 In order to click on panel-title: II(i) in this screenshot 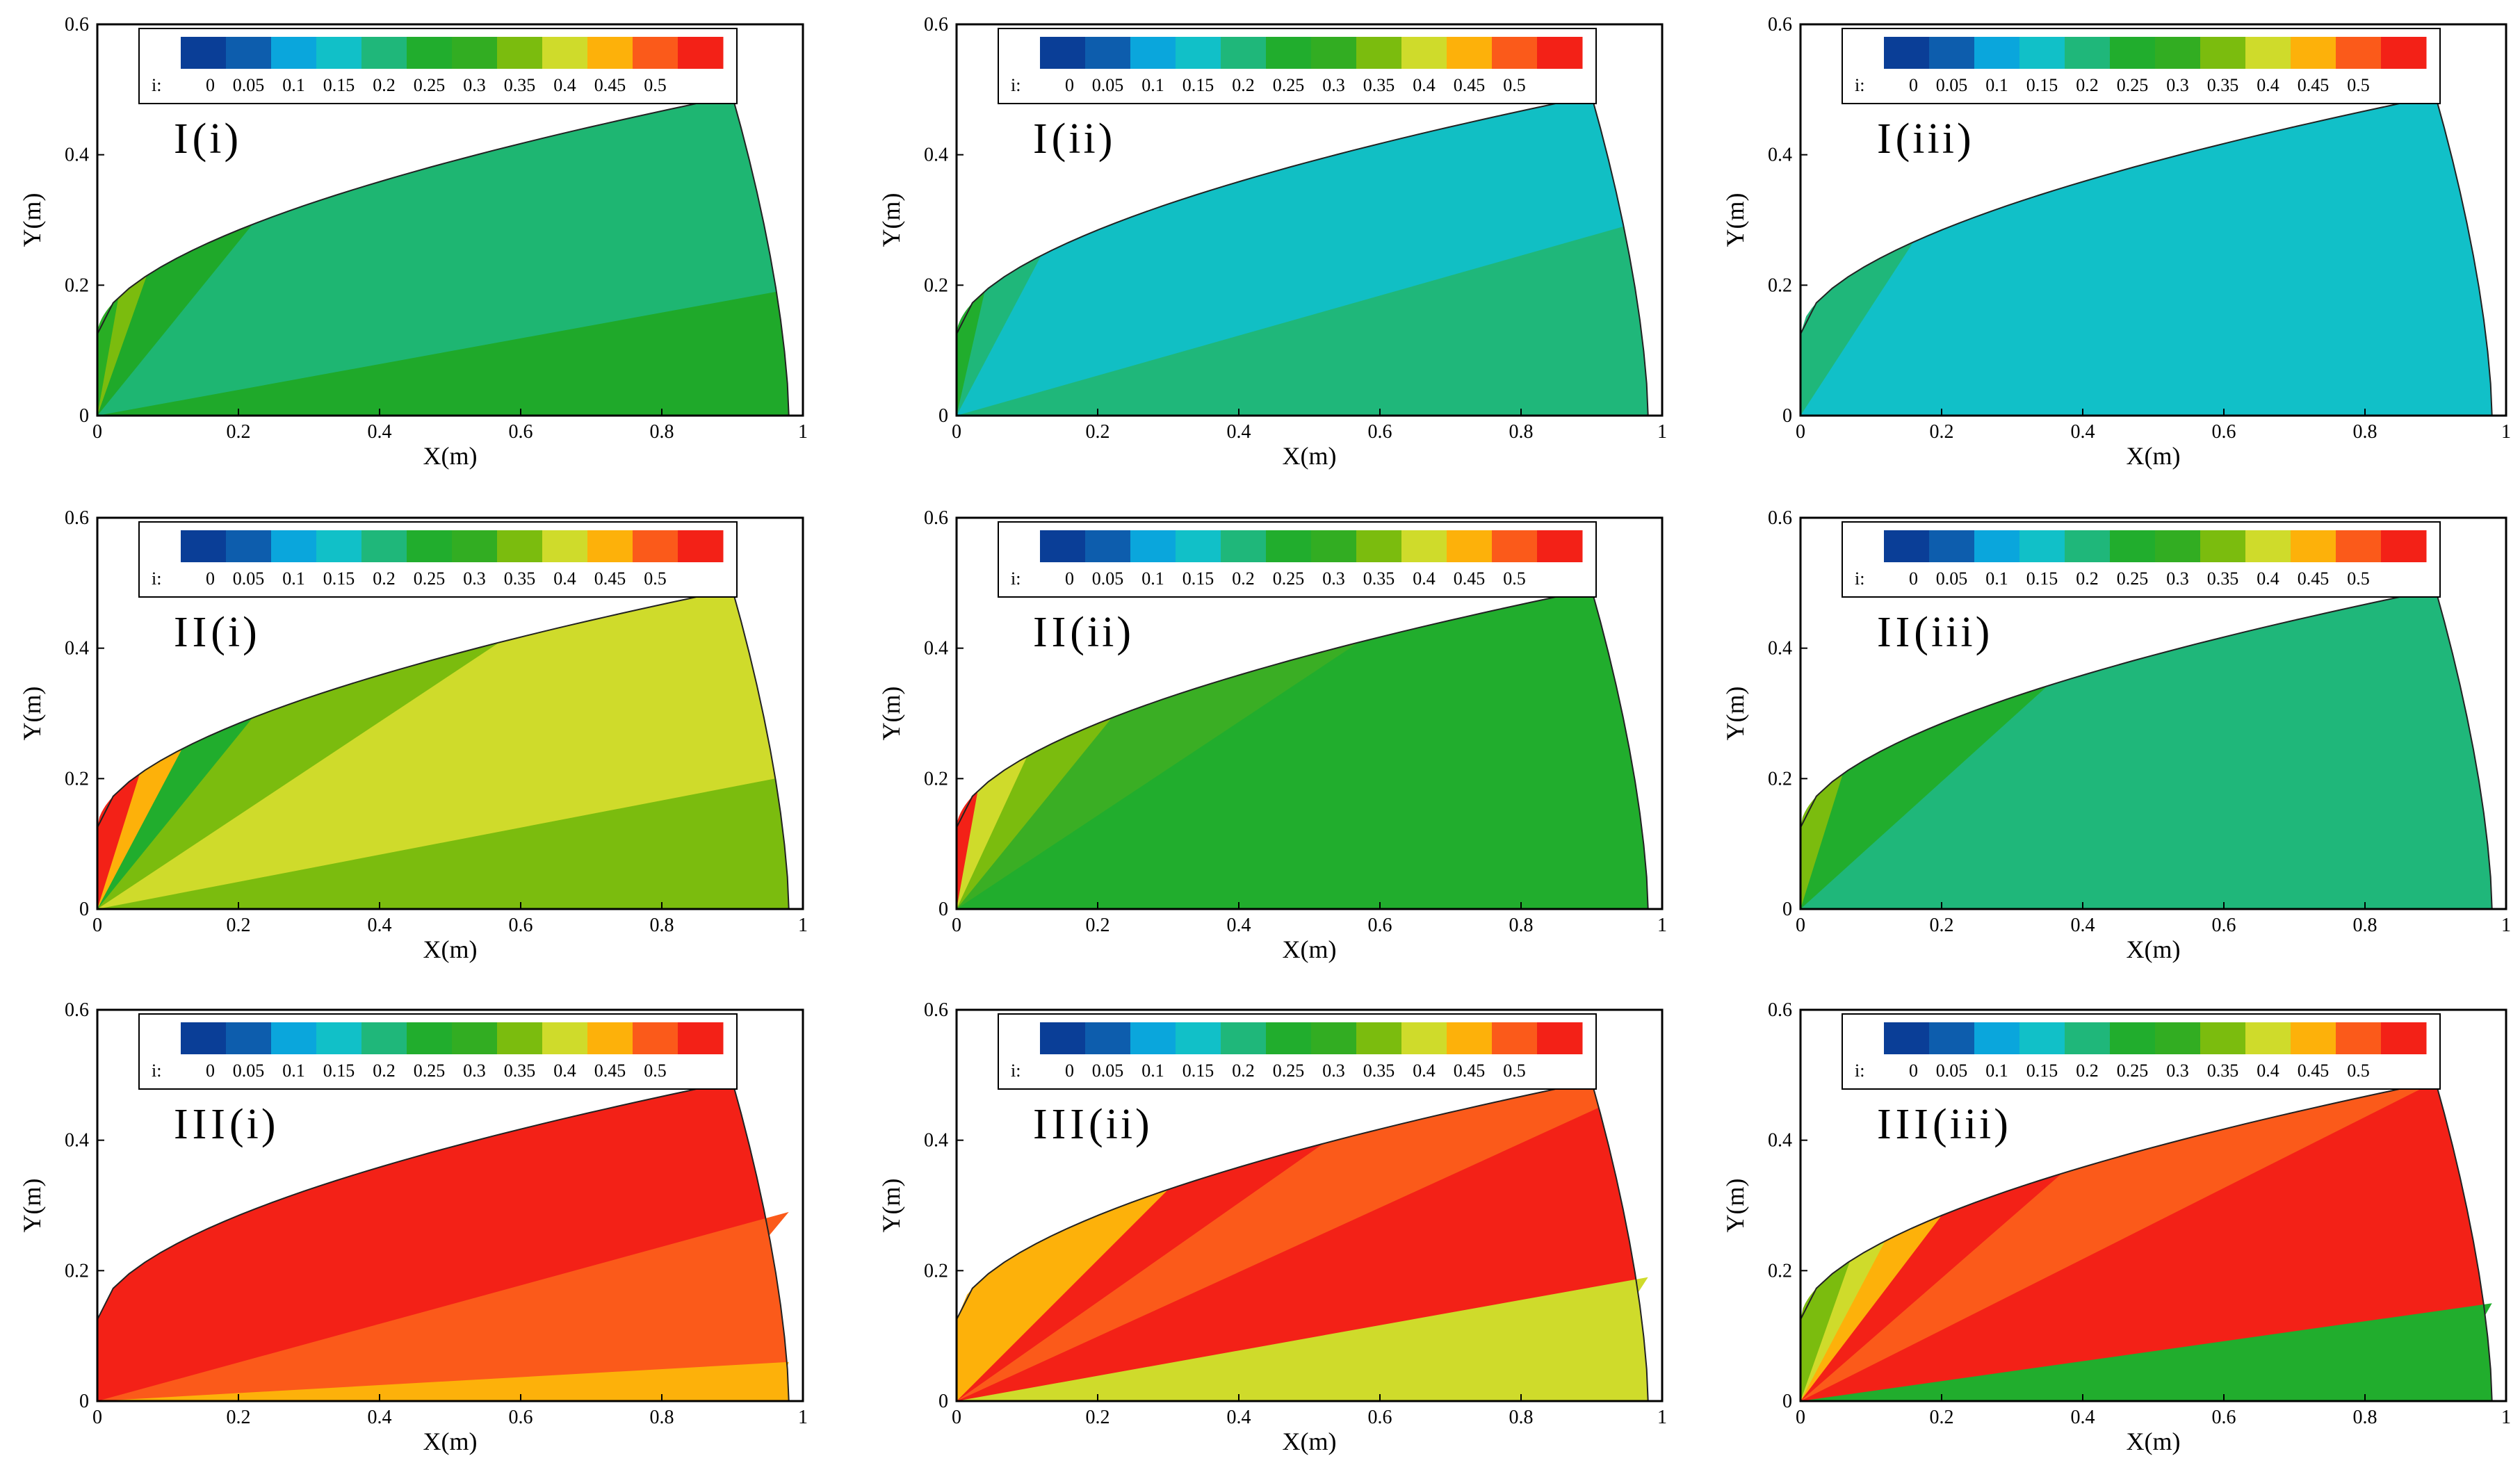, I will do `click(217, 632)`.